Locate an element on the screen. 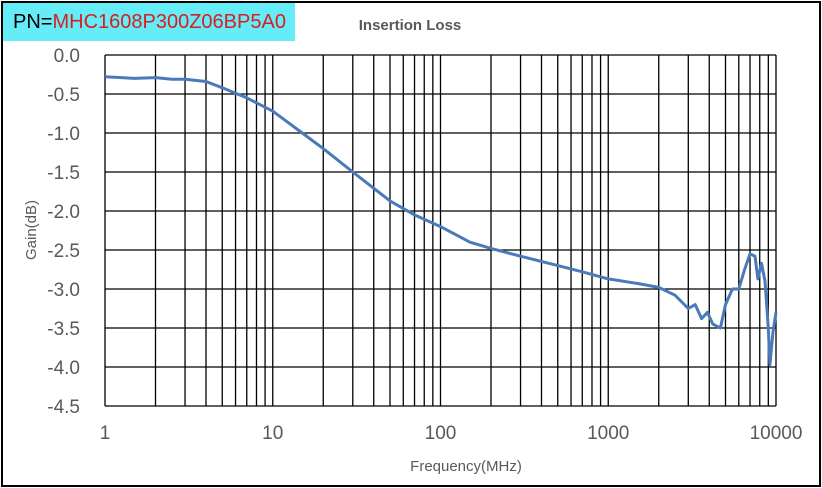 This screenshot has width=822, height=488. x-axis-label: Frequency(MHz) is located at coordinates (466, 466).